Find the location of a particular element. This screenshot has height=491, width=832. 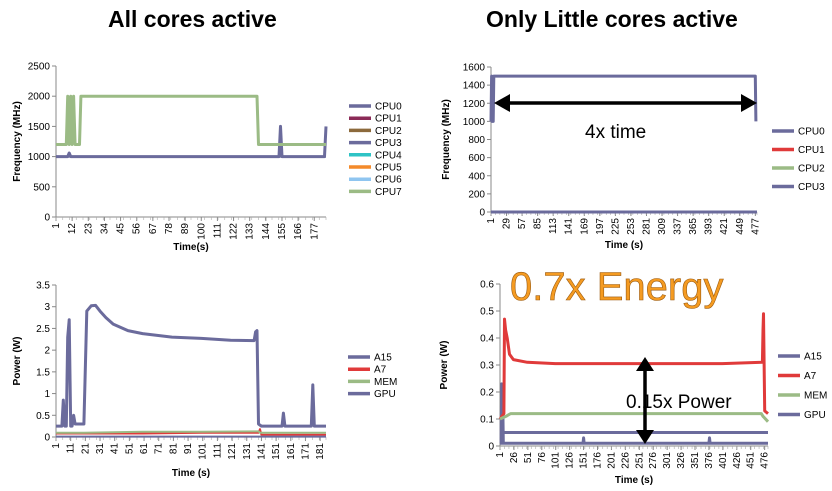

x-tick-label: 276 is located at coordinates (653, 460).